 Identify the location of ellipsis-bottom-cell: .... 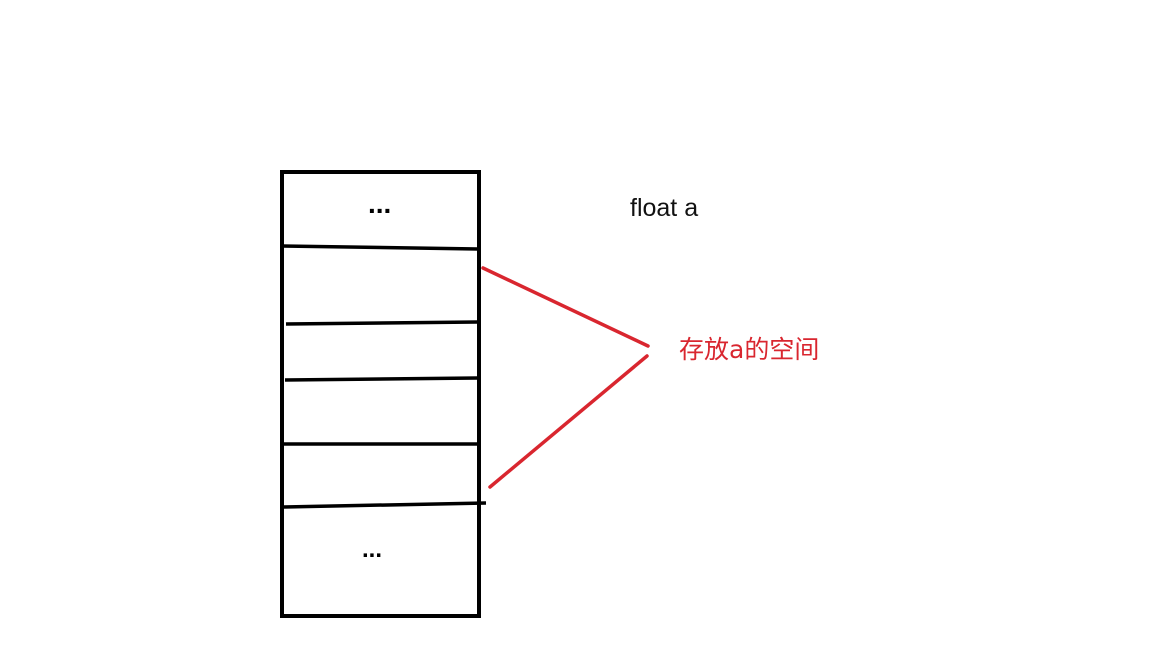
(372, 549).